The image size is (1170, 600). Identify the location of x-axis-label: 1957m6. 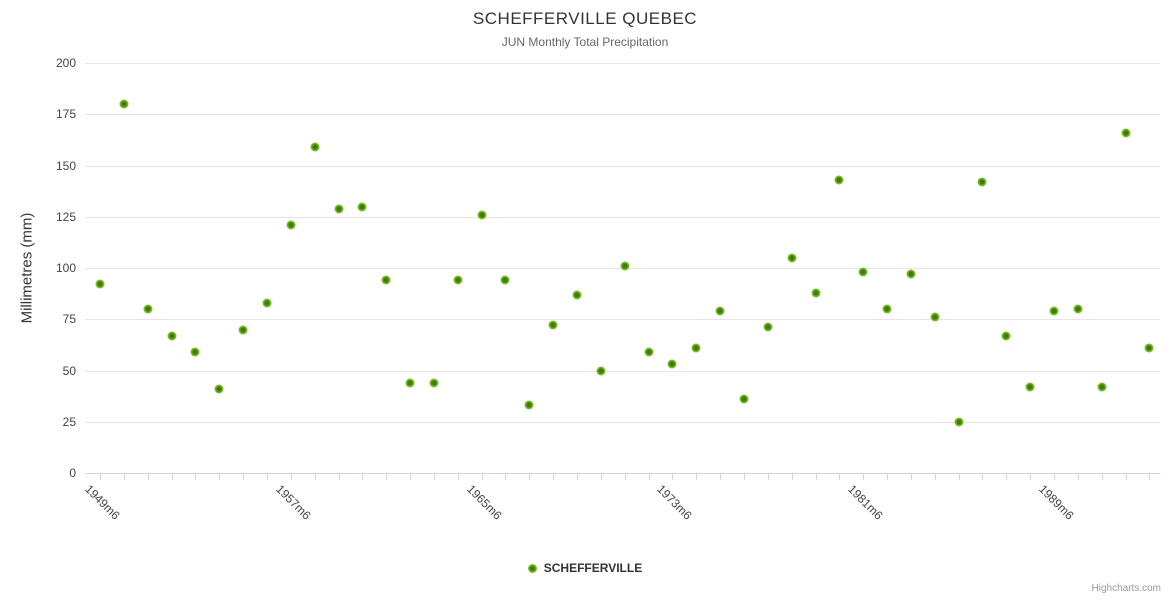
(293, 502).